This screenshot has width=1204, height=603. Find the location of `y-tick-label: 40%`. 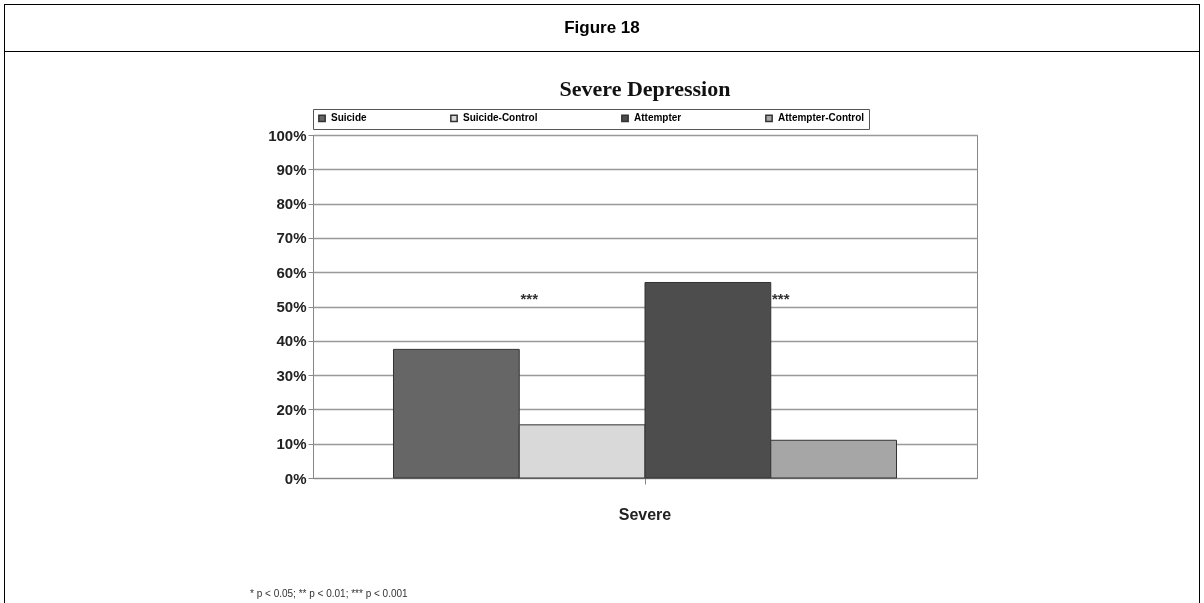

y-tick-label: 40% is located at coordinates (291, 341).